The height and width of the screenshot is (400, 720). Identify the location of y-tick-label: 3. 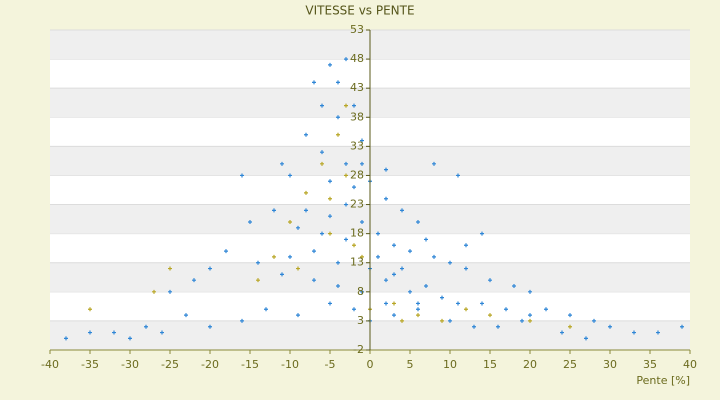
(360, 320).